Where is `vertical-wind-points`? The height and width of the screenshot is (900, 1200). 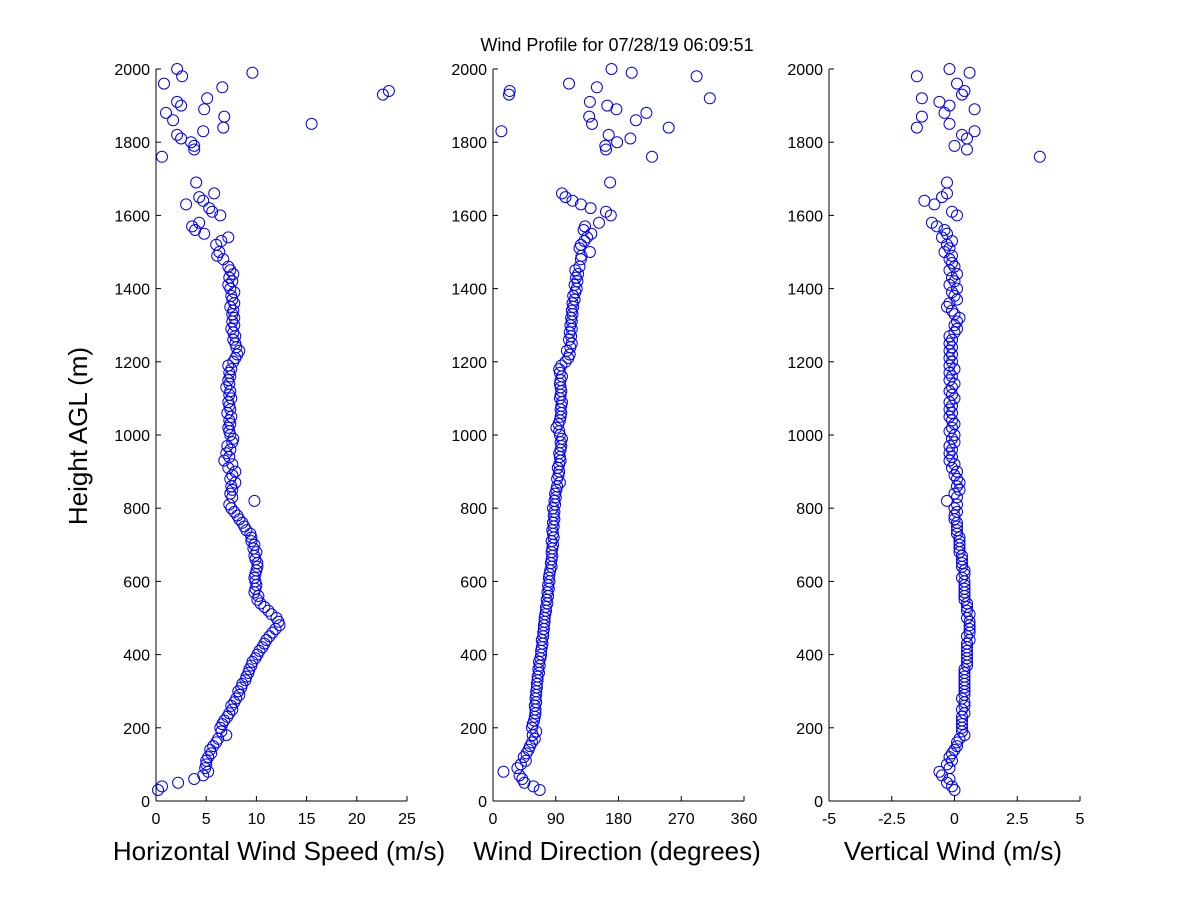 vertical-wind-points is located at coordinates (978, 429).